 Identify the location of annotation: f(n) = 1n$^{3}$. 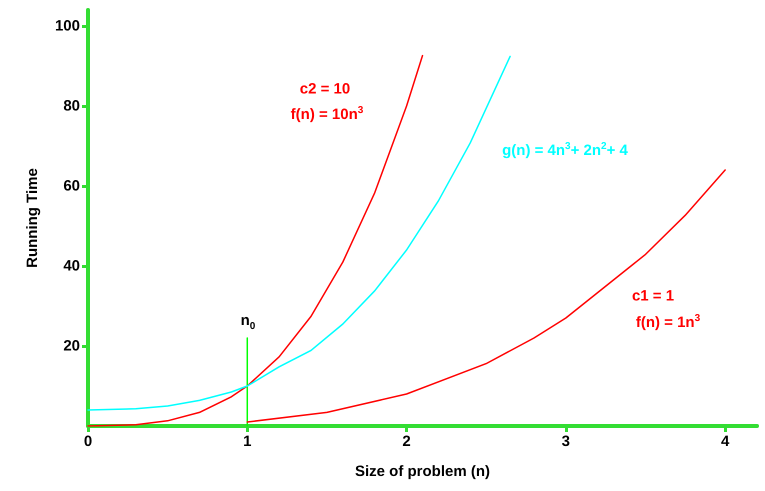
(668, 322).